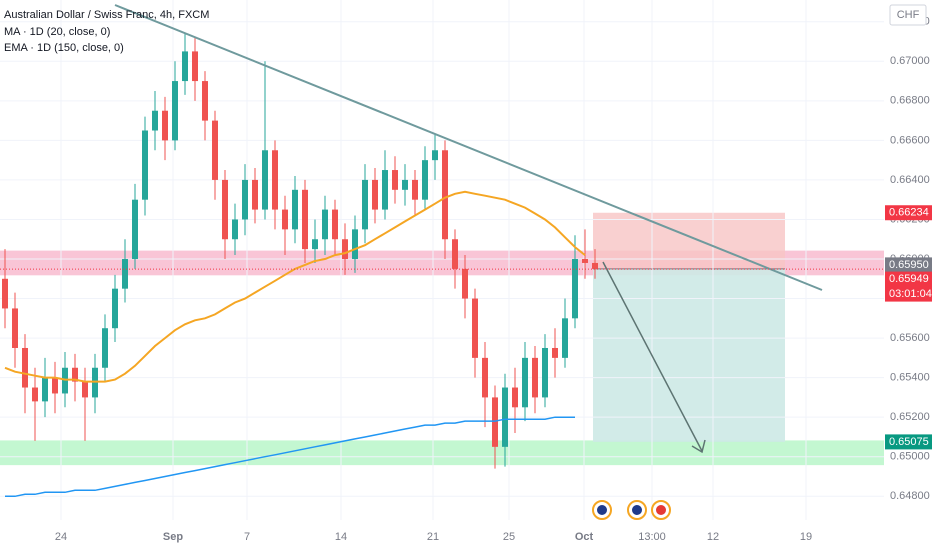 This screenshot has width=932, height=550. I want to click on y-tick-label: 0.65400, so click(910, 378).